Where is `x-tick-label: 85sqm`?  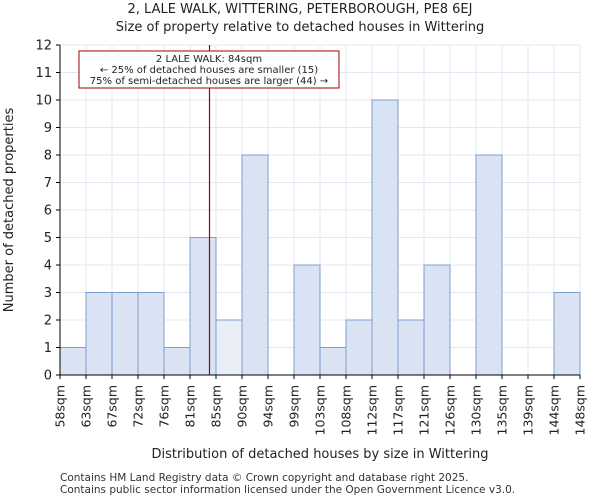
x-tick-label: 85sqm is located at coordinates (216, 406).